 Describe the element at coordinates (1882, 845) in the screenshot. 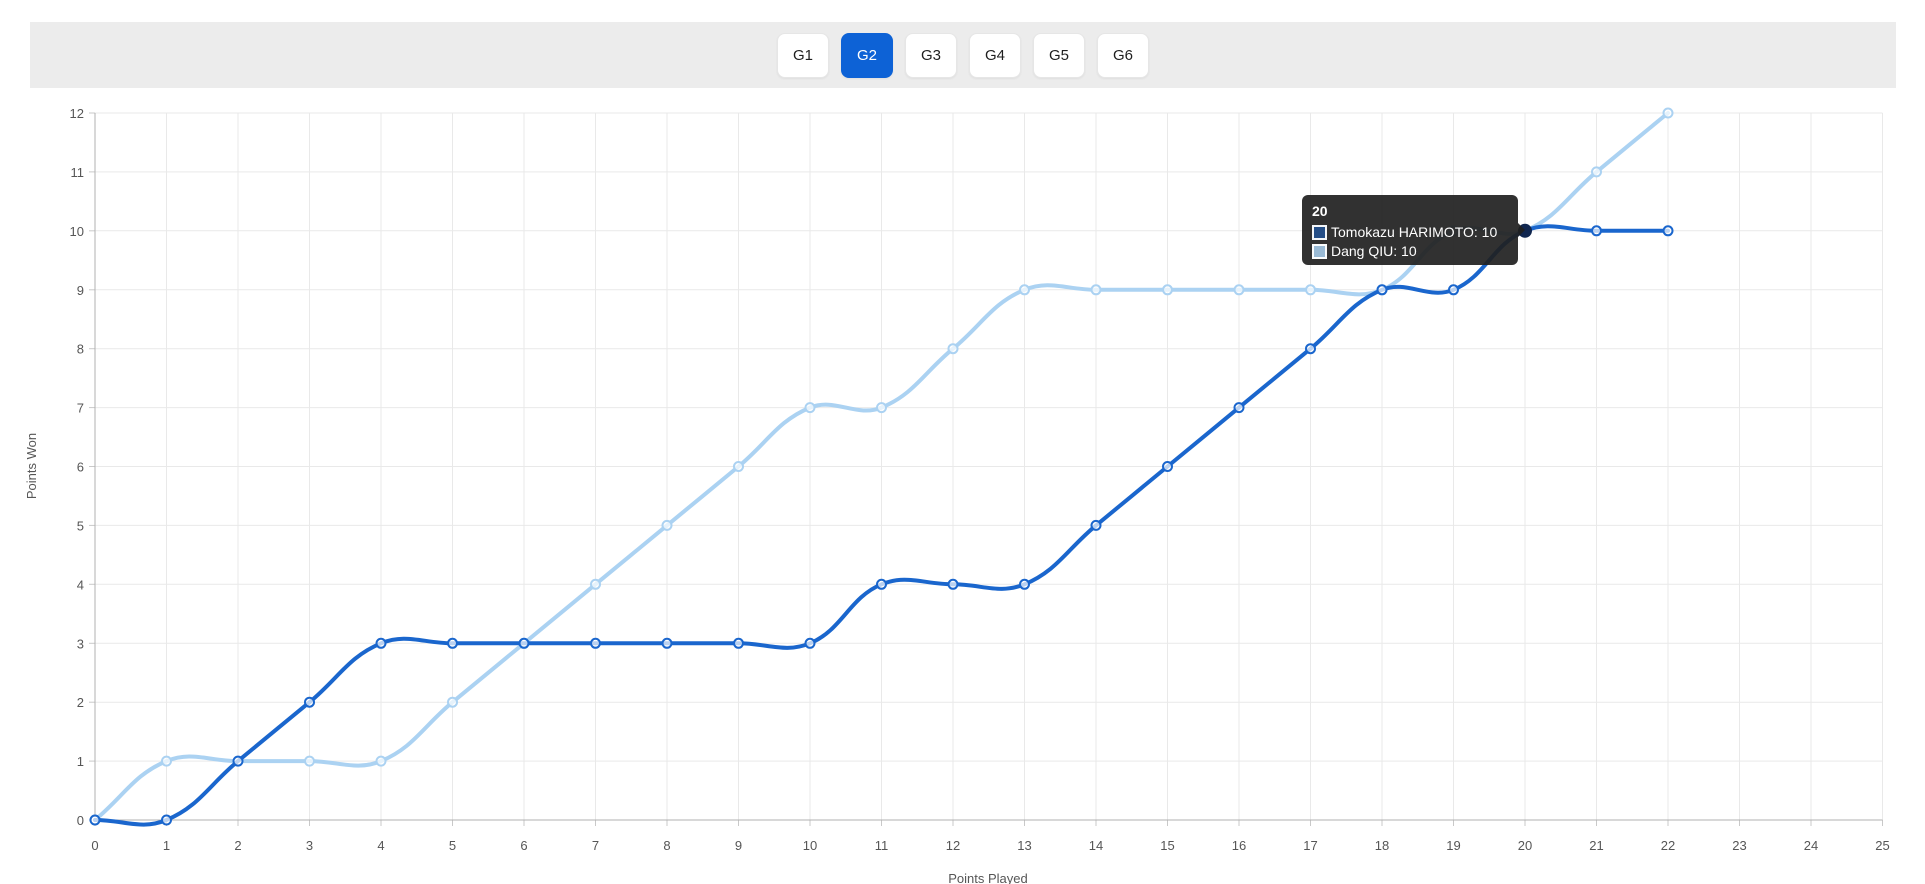

I see `x-tick-label: 25` at that location.